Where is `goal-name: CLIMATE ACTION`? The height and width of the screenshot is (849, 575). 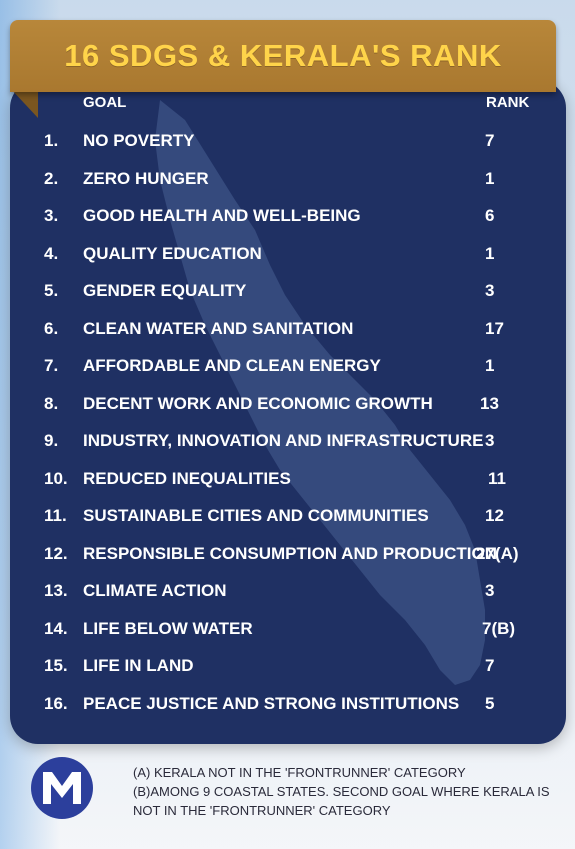 goal-name: CLIMATE ACTION is located at coordinates (155, 590).